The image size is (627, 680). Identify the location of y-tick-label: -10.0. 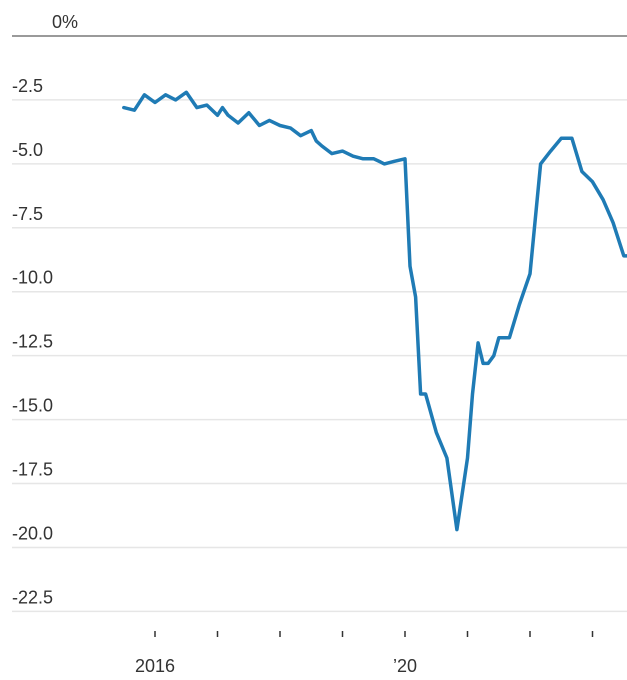
(32, 278).